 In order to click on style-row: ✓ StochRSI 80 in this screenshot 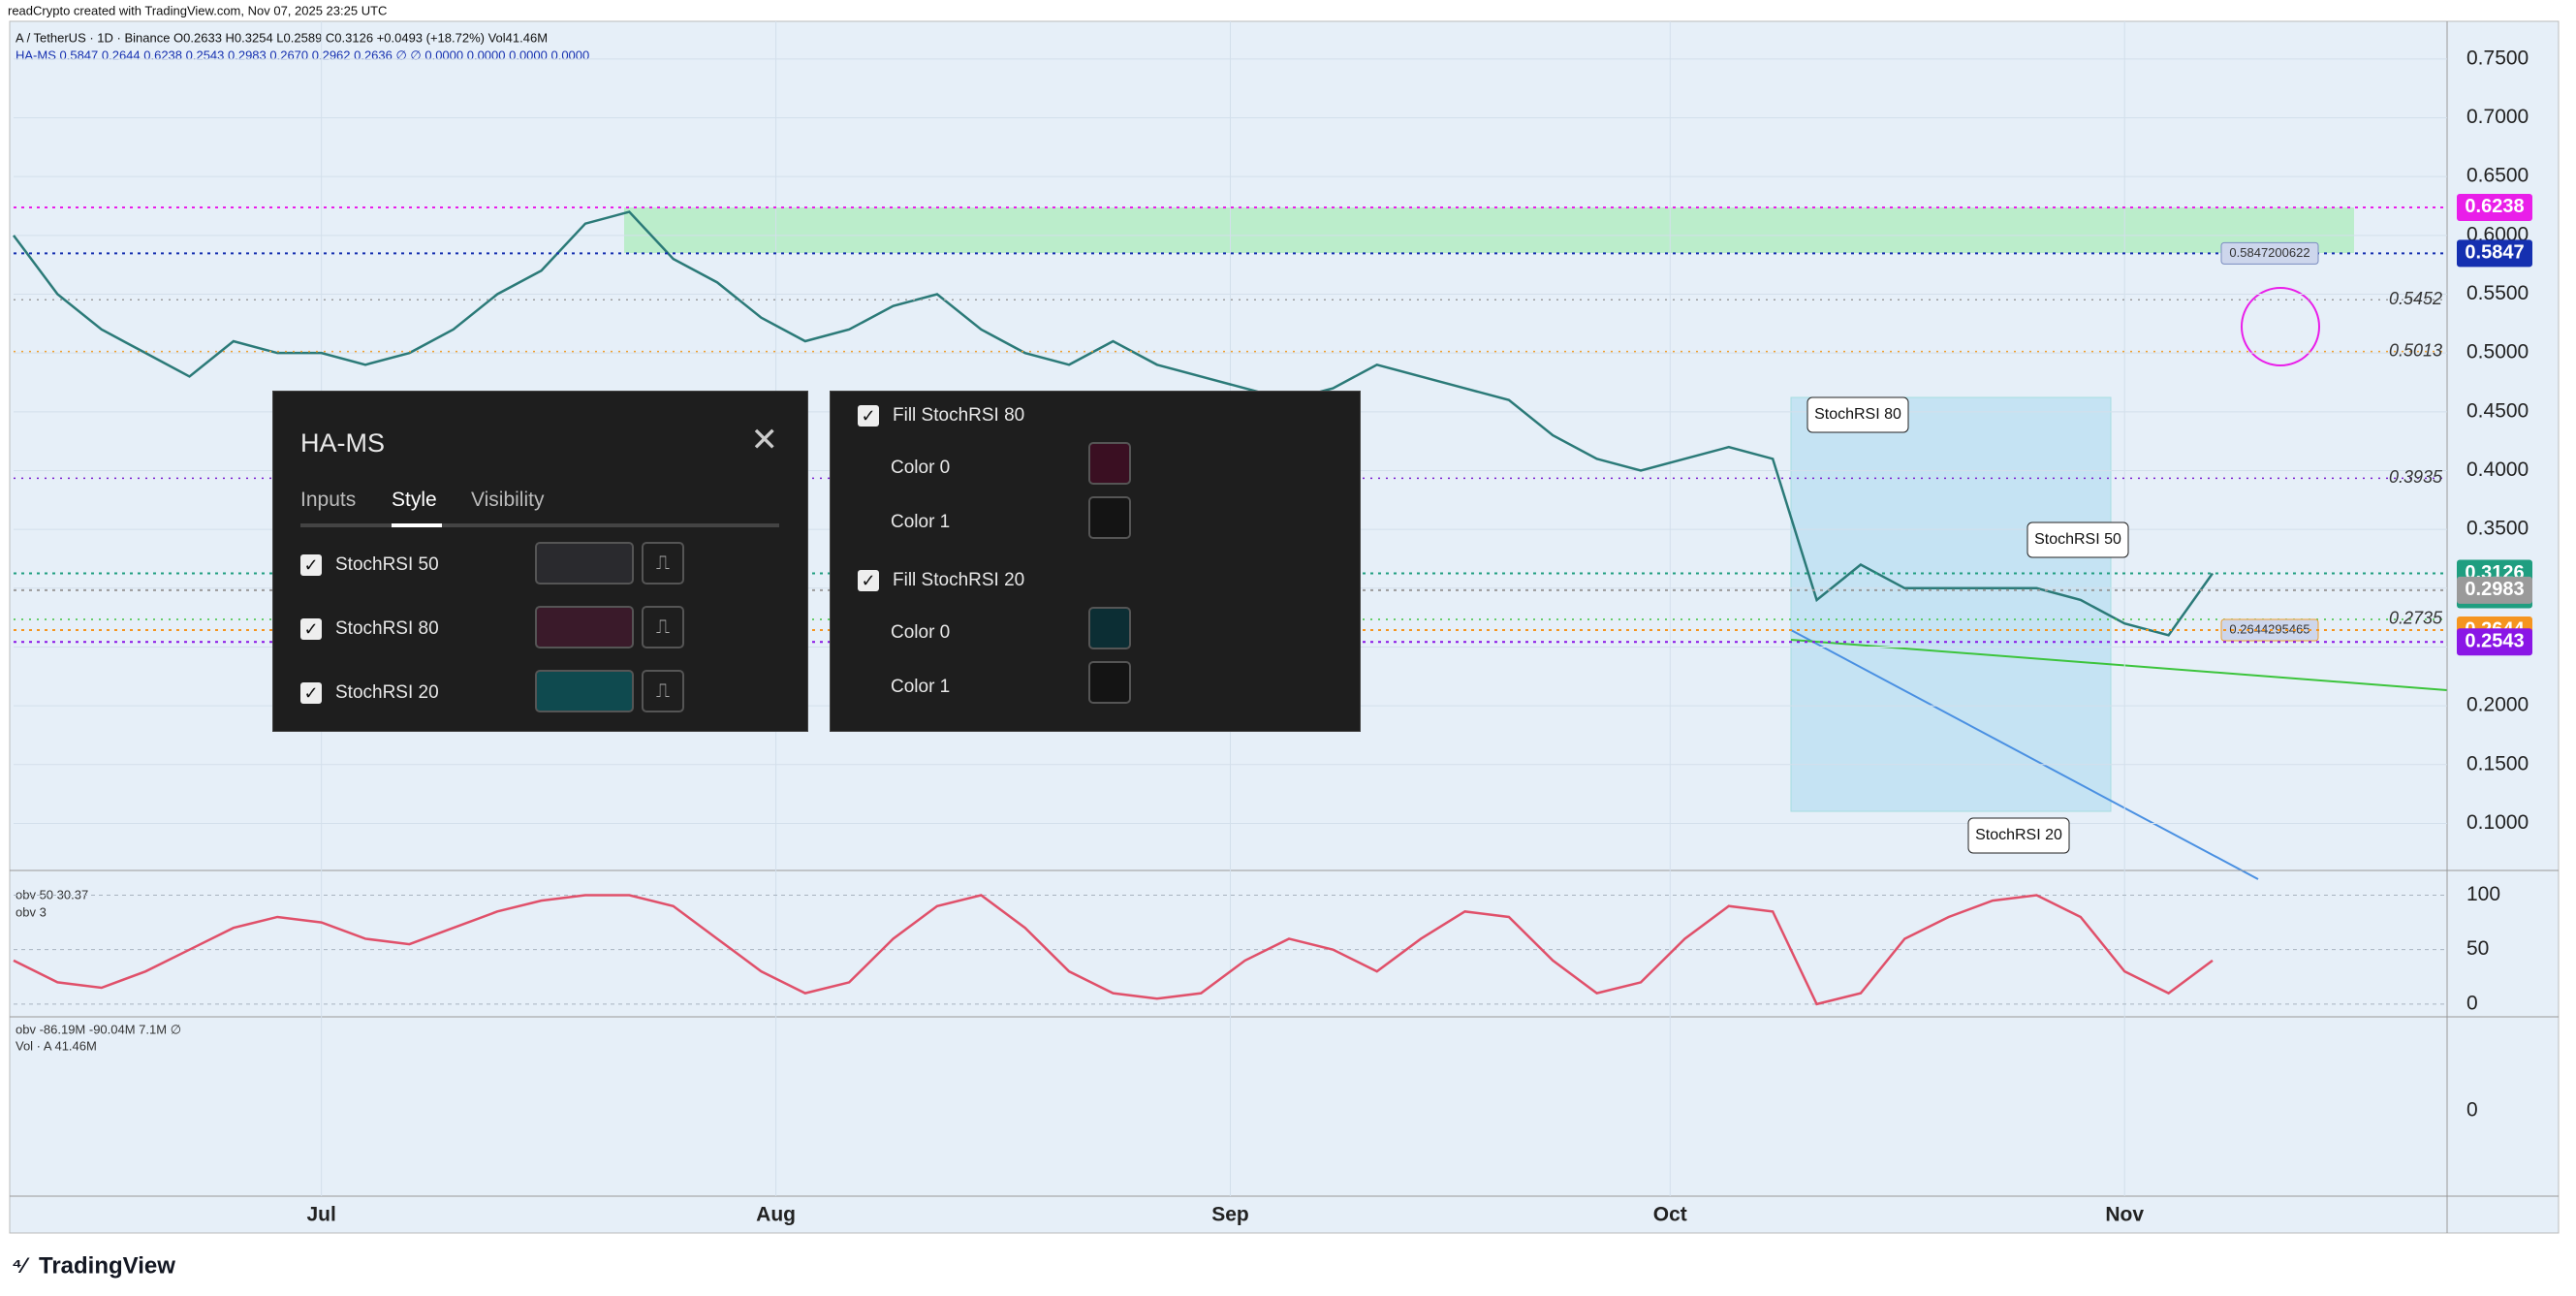, I will do `click(369, 629)`.